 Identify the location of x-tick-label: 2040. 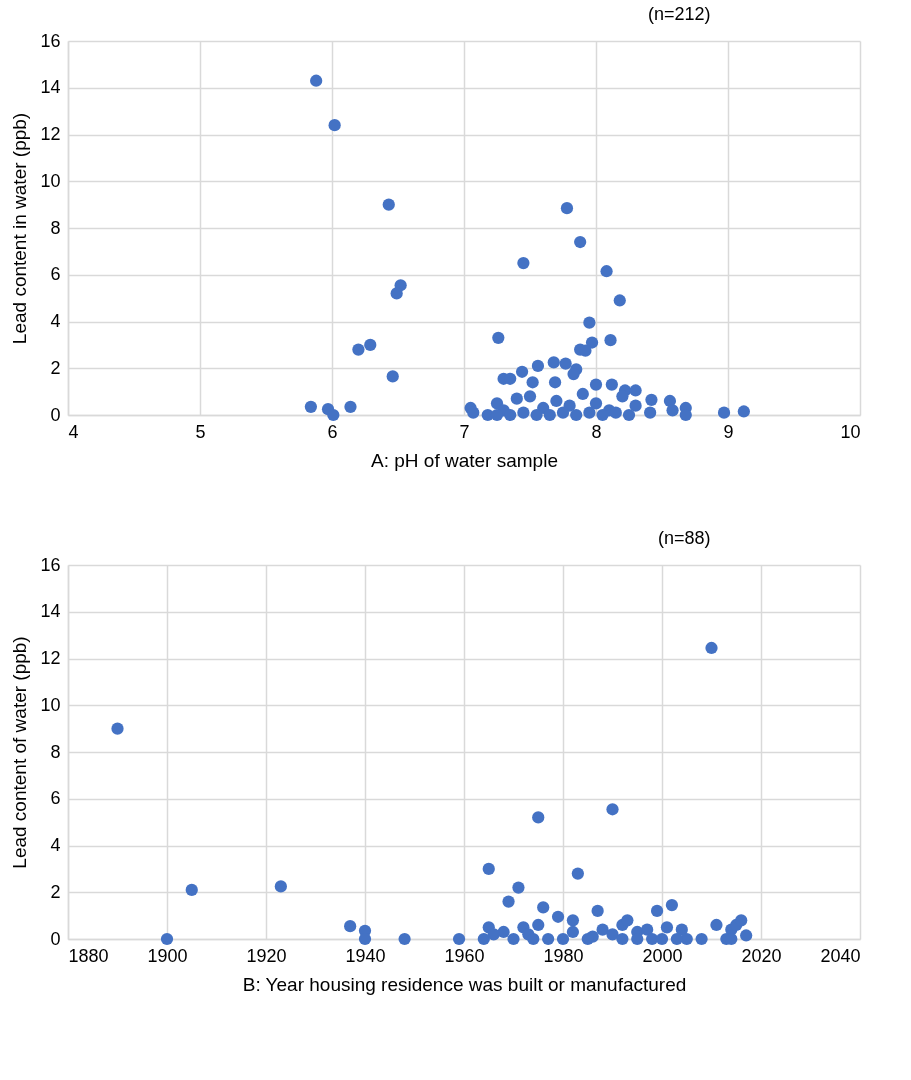
(840, 955).